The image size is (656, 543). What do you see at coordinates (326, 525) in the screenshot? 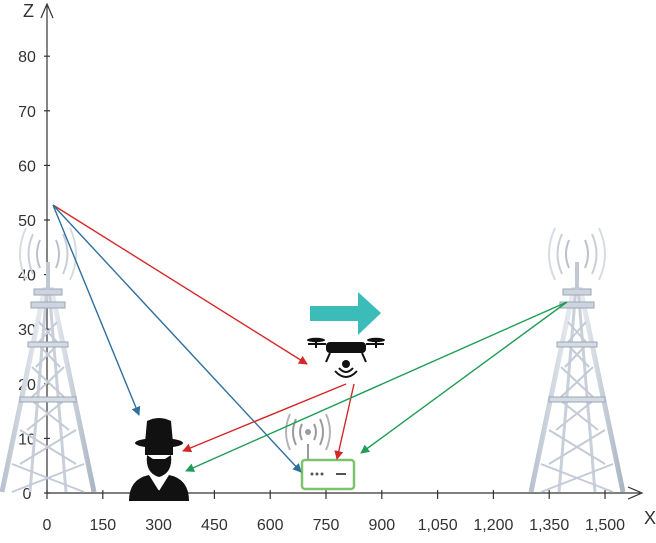
I see `x-tick-label: 750` at bounding box center [326, 525].